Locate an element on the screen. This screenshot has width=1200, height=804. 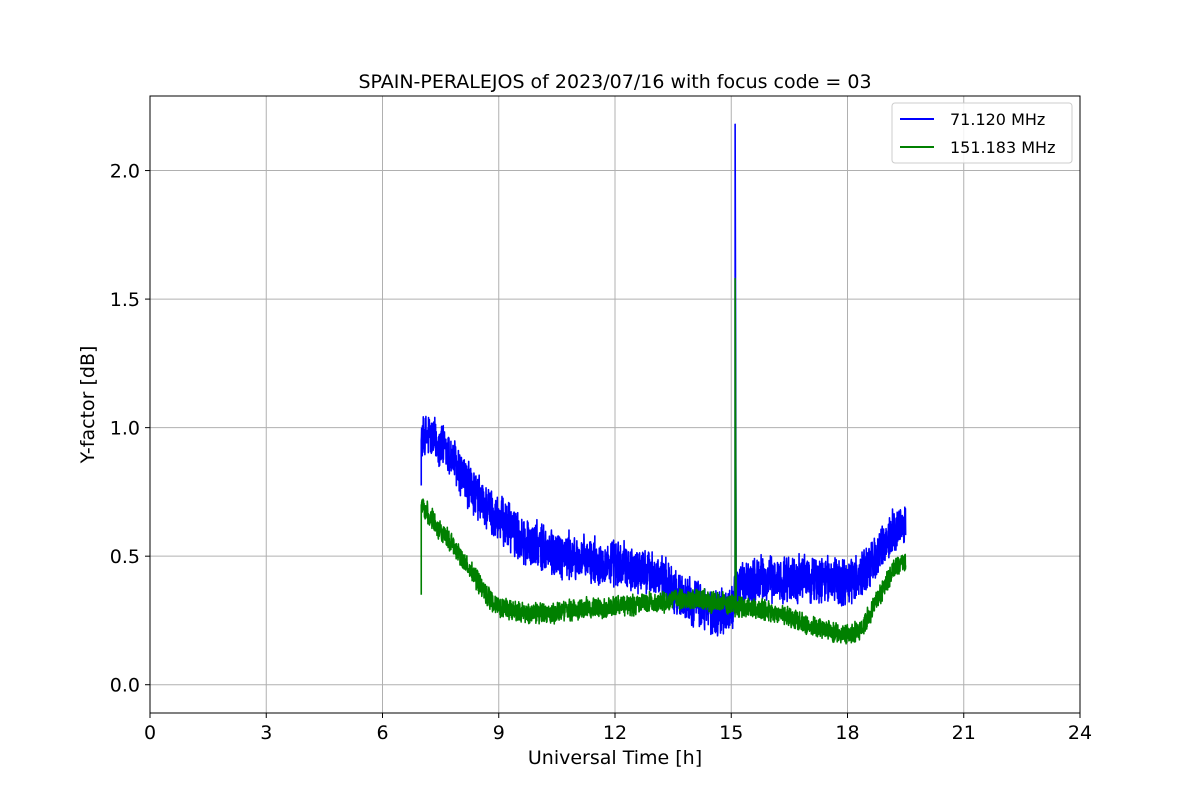
x-tick-label: 18 is located at coordinates (847, 733).